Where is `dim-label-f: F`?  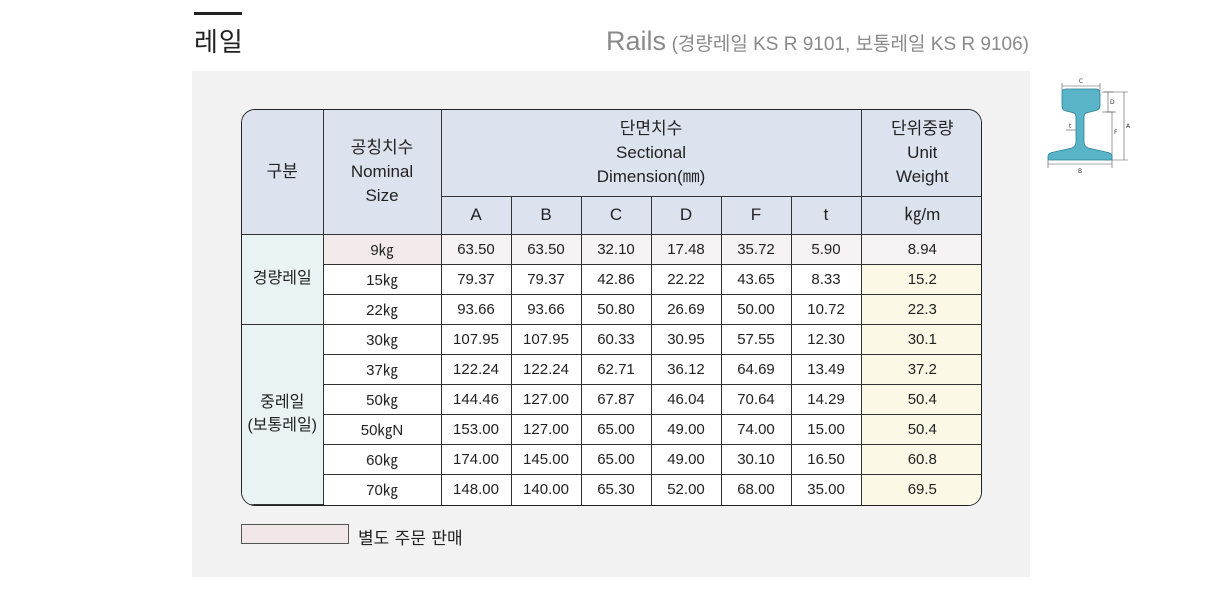 dim-label-f: F is located at coordinates (1116, 132).